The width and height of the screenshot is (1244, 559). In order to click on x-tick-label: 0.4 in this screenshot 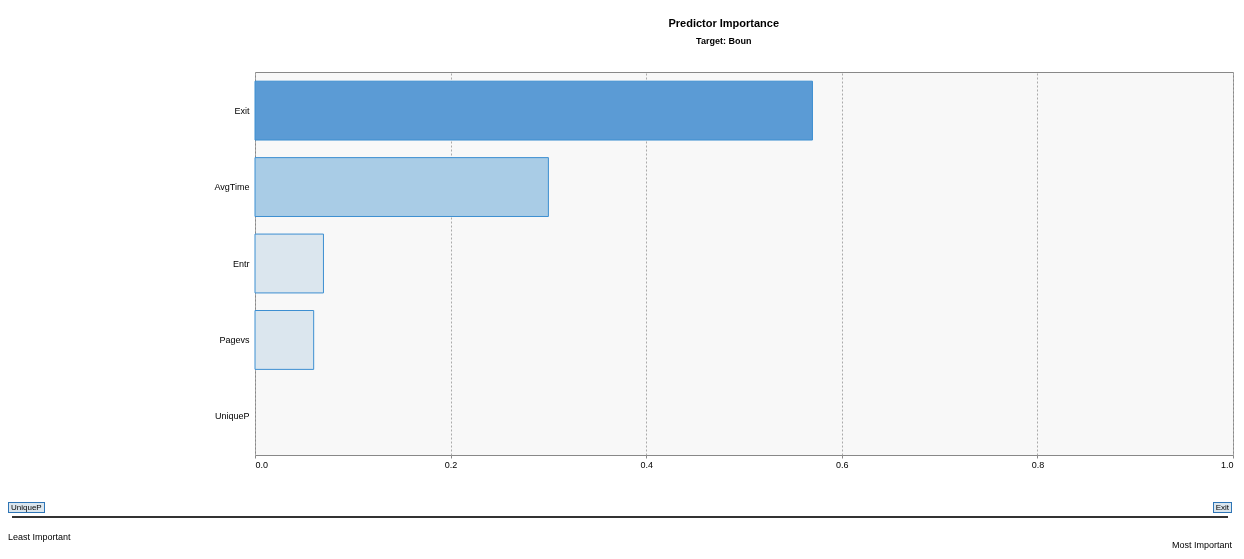, I will do `click(646, 464)`.